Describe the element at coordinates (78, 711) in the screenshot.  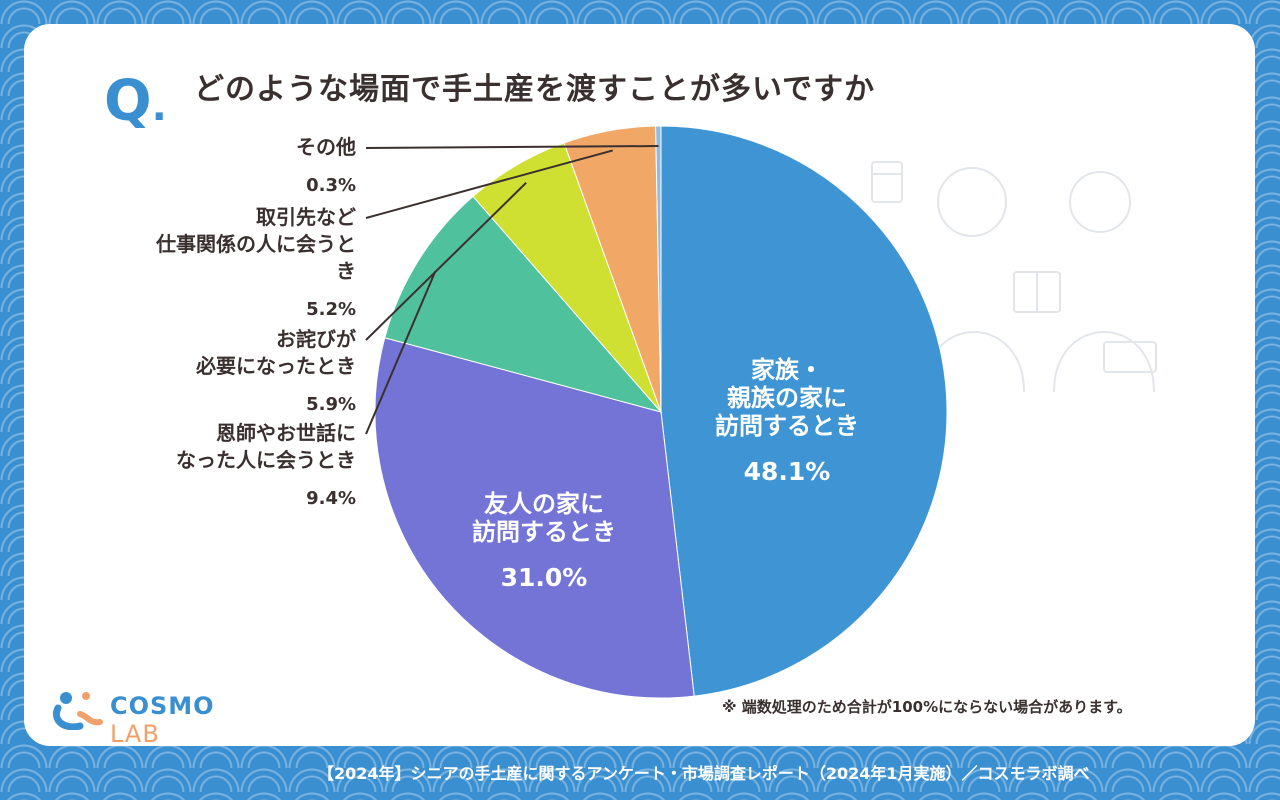
I see `cosmo-logo-icon` at that location.